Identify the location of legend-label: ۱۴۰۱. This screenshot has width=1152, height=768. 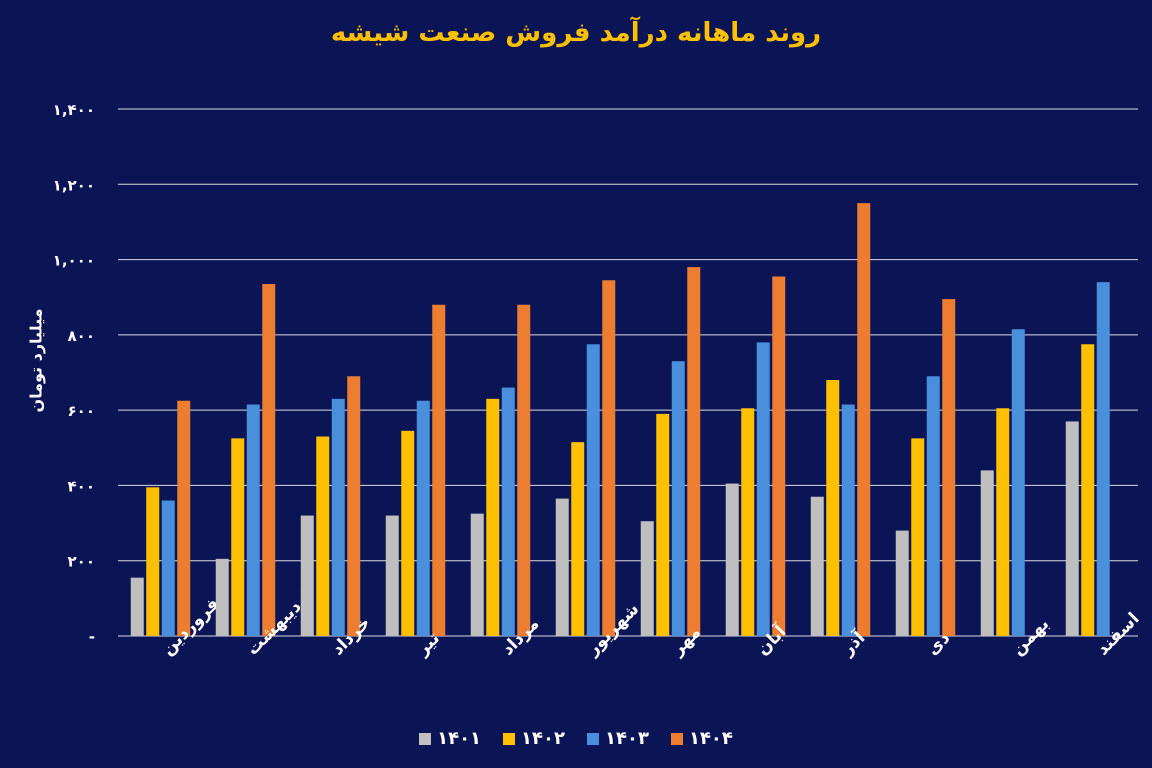
(459, 738).